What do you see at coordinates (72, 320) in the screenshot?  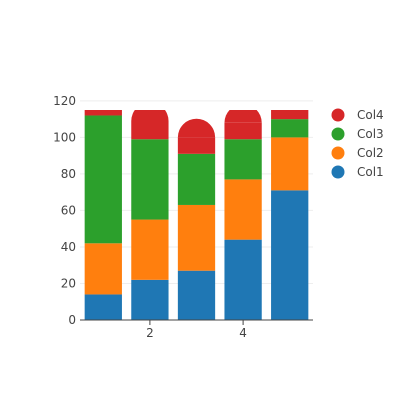 I see `y-tick-label: 0` at bounding box center [72, 320].